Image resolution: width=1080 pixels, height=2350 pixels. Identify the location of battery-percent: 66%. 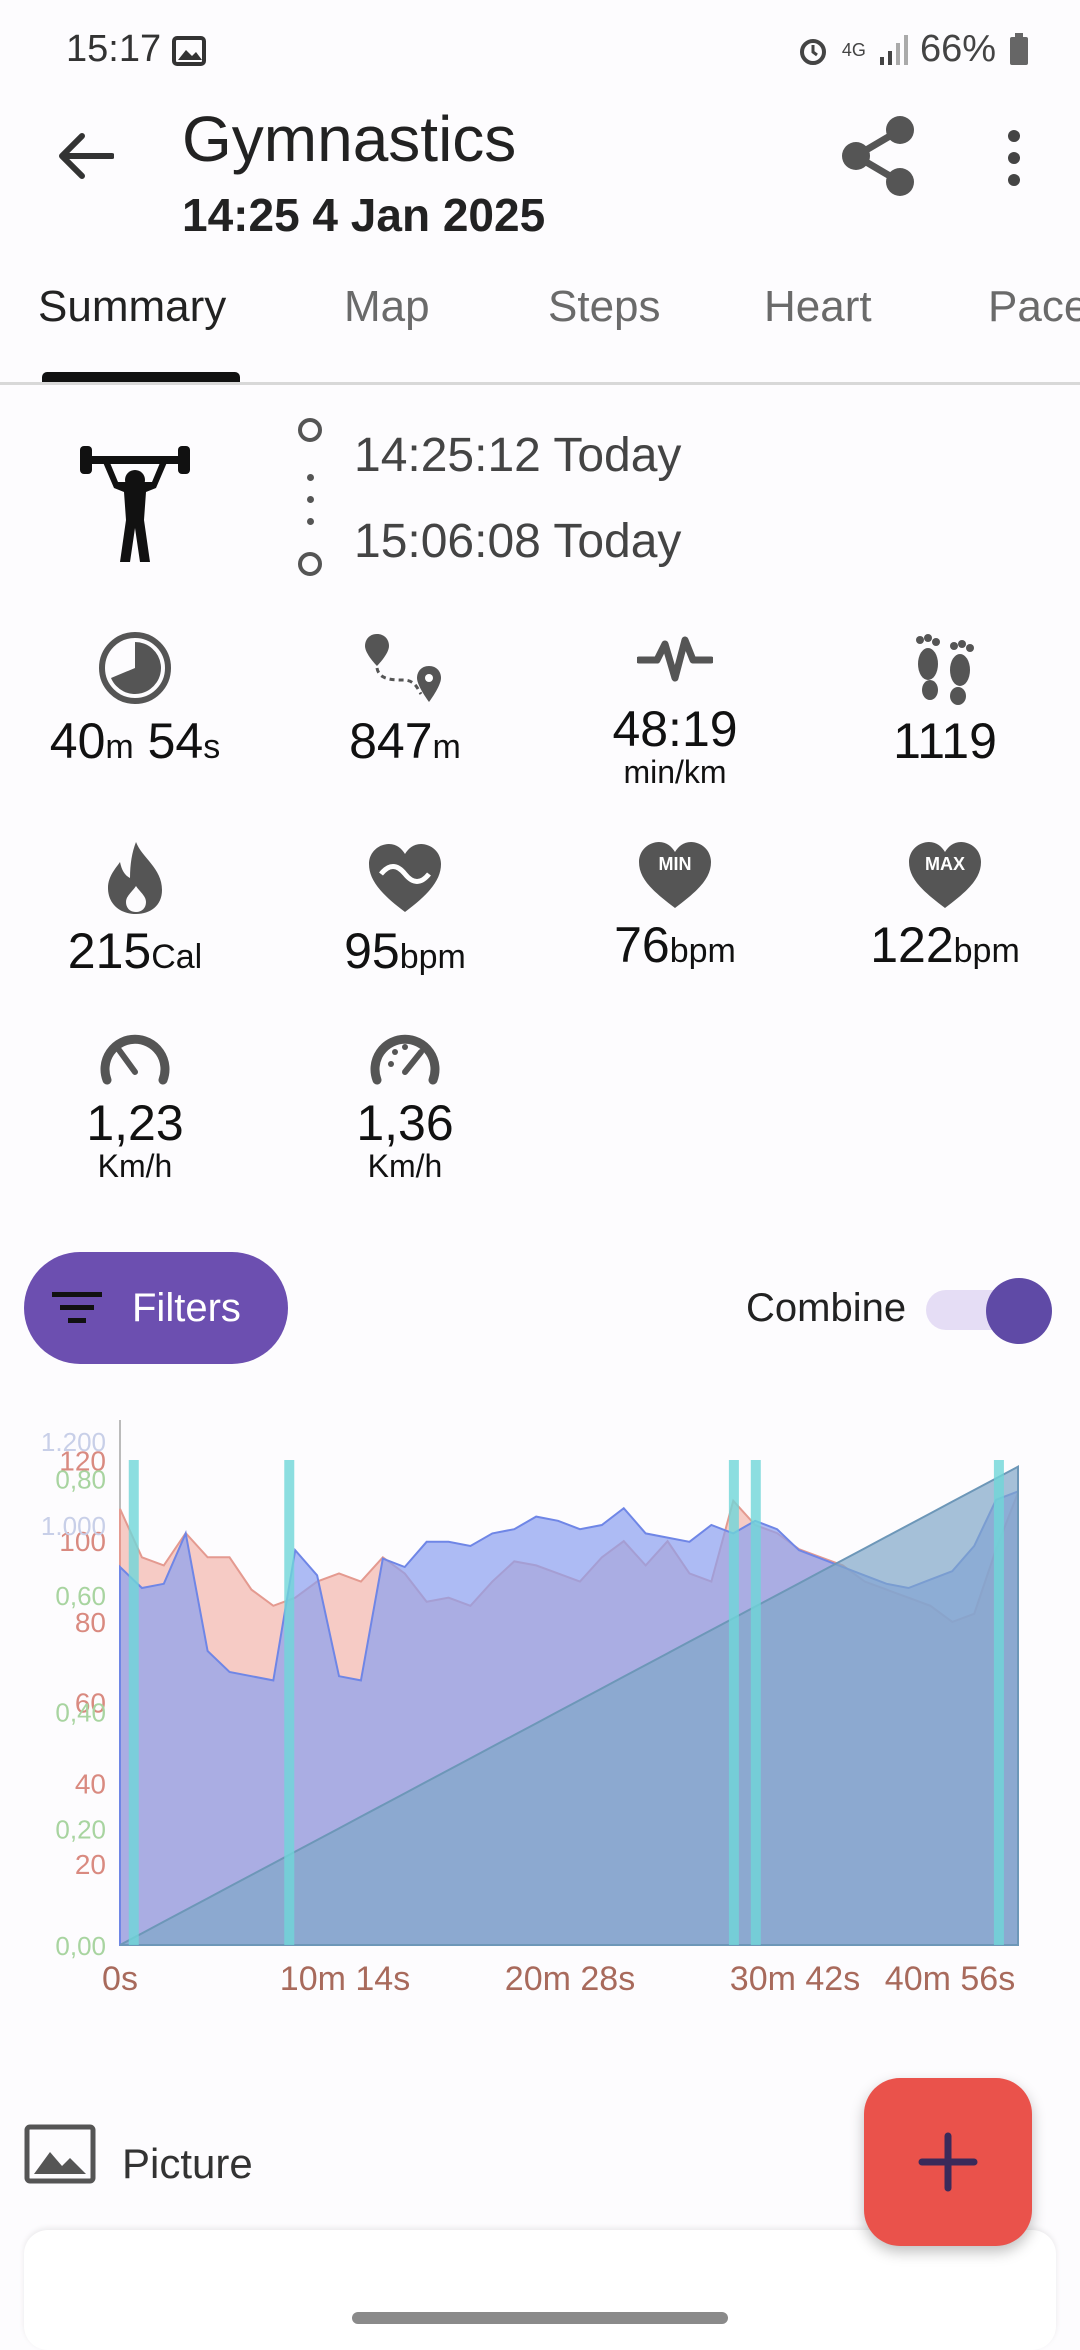
(957, 49).